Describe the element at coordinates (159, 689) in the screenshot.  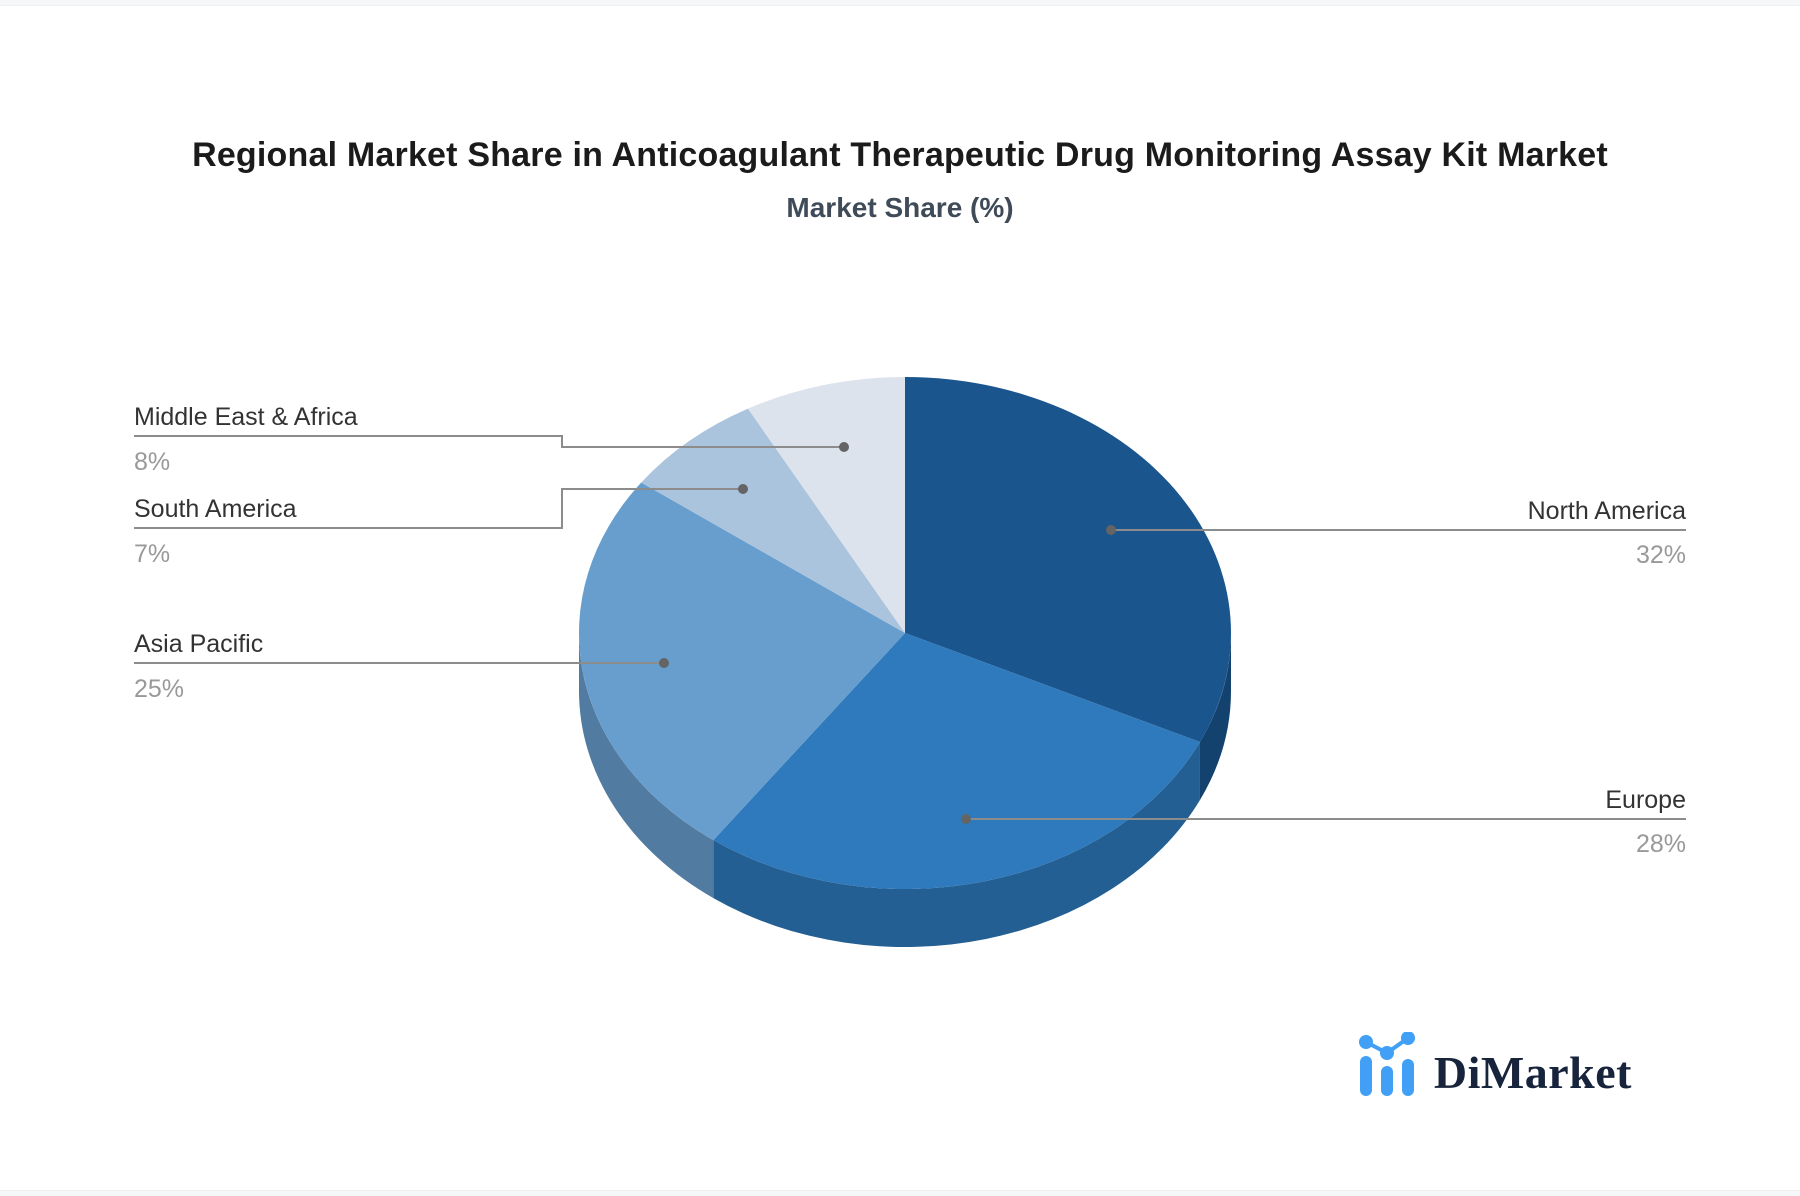
I see `slice-value-asia-pacific: 25%` at that location.